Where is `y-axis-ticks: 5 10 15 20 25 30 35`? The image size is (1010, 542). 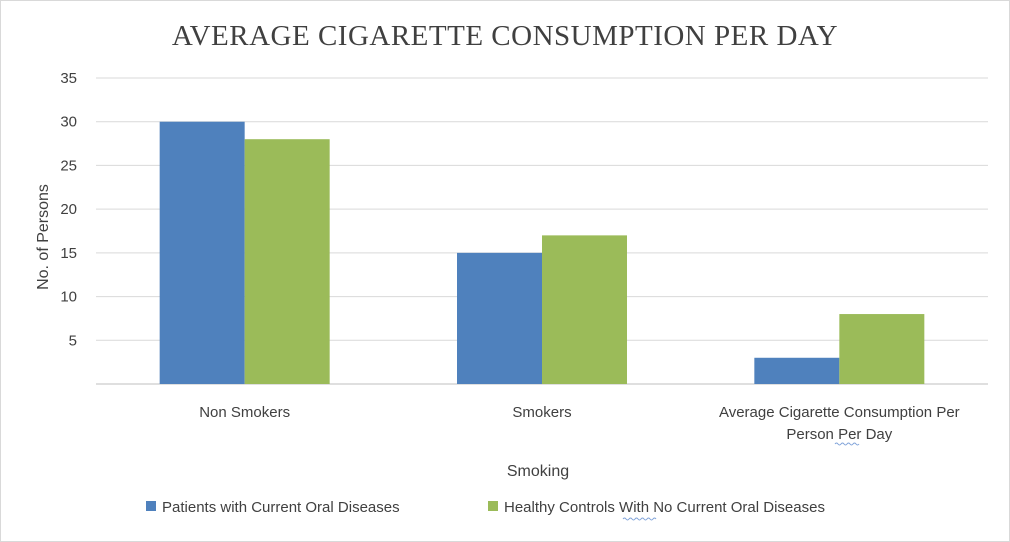 y-axis-ticks: 5 10 15 20 25 30 35 is located at coordinates (68, 209).